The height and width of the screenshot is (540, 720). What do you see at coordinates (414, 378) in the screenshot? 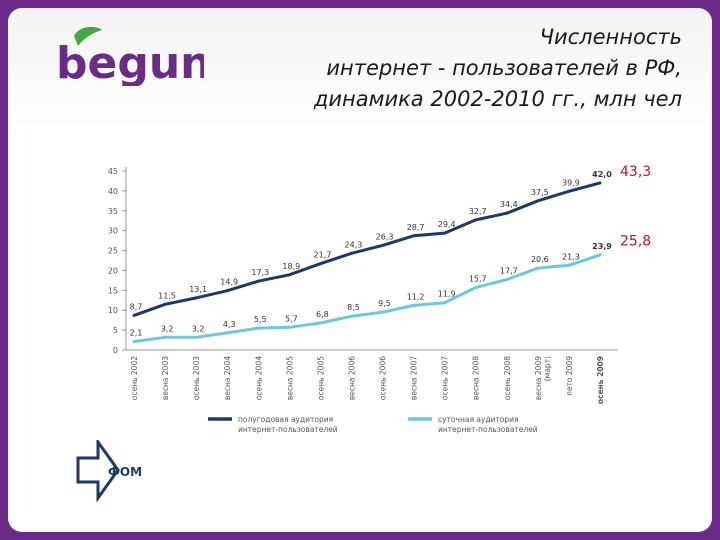
I see `x-tick-label: весна 2007` at bounding box center [414, 378].